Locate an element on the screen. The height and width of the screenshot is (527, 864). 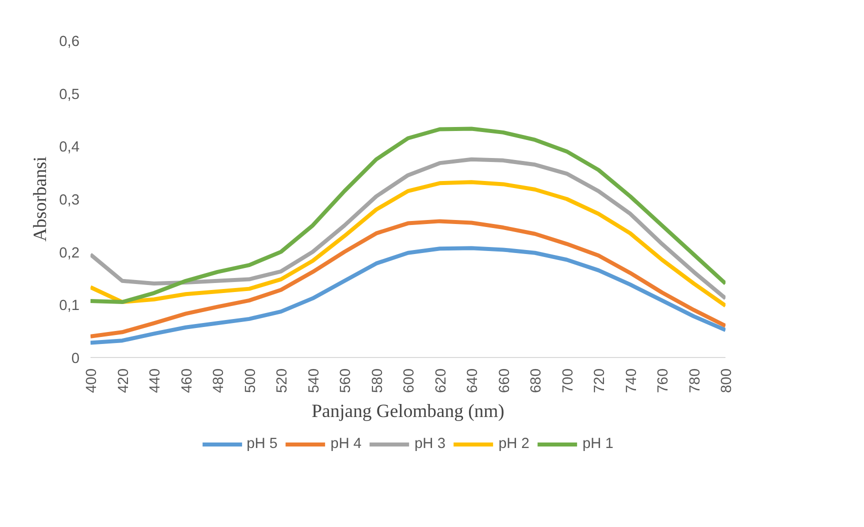
x-tick-label: 760 is located at coordinates (664, 380).